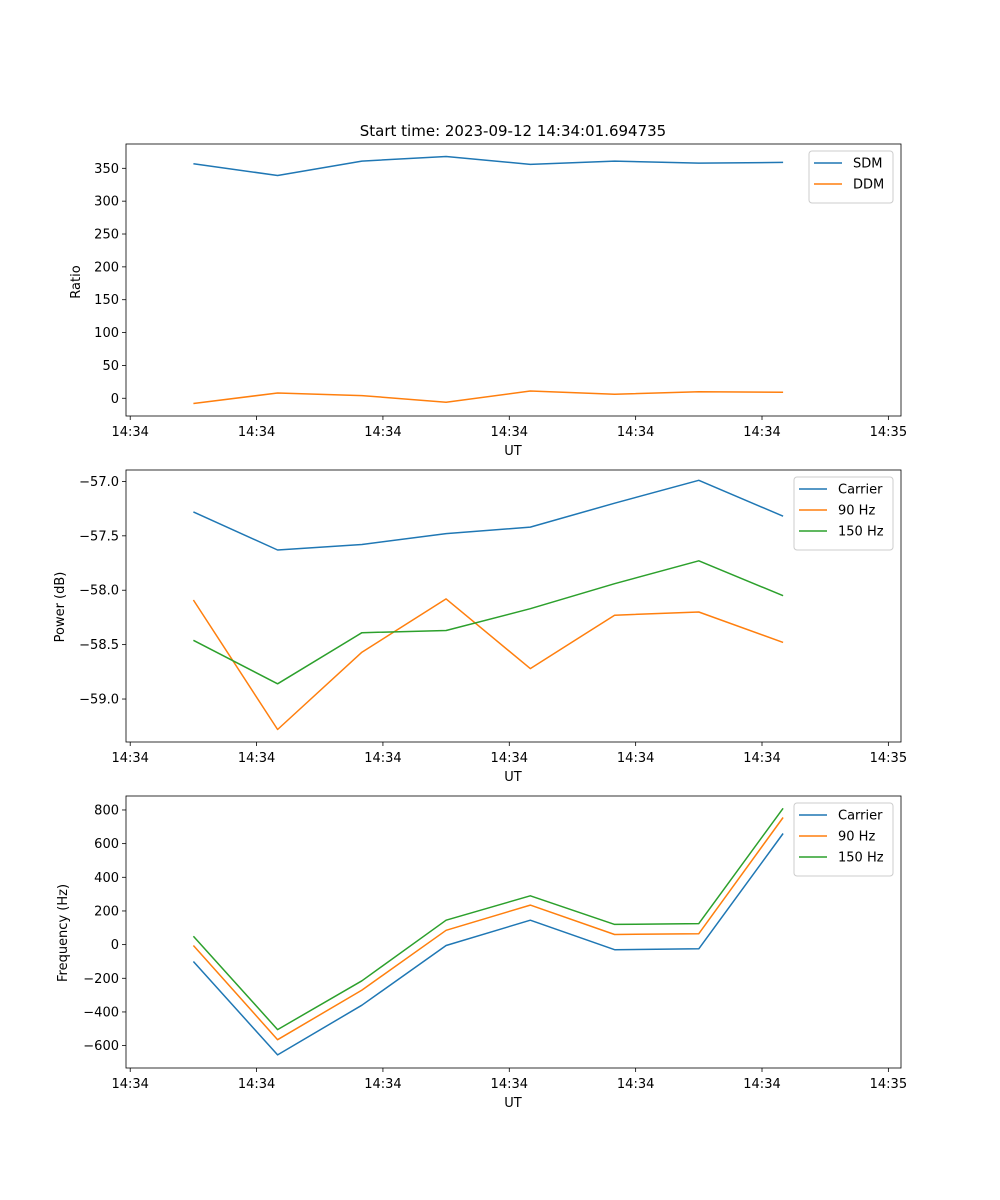  I want to click on y-axis-label: Frequency (Hz), so click(63, 933).